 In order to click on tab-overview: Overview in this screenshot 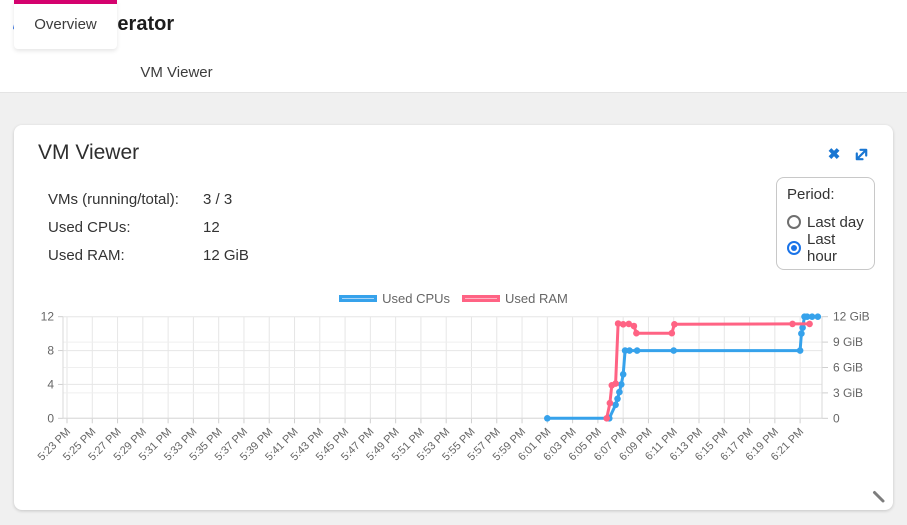, I will do `click(65, 24)`.